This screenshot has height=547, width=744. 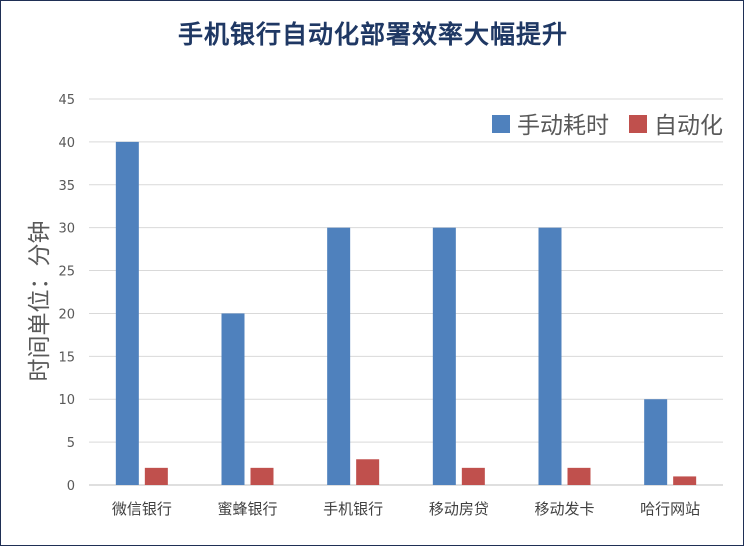 What do you see at coordinates (563, 126) in the screenshot?
I see `legend-label: 手动耗时` at bounding box center [563, 126].